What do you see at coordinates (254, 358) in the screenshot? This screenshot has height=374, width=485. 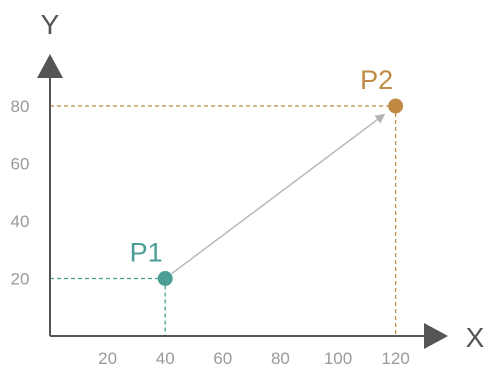 I see `x-tick-labels: 20 40 60 80 100 120` at bounding box center [254, 358].